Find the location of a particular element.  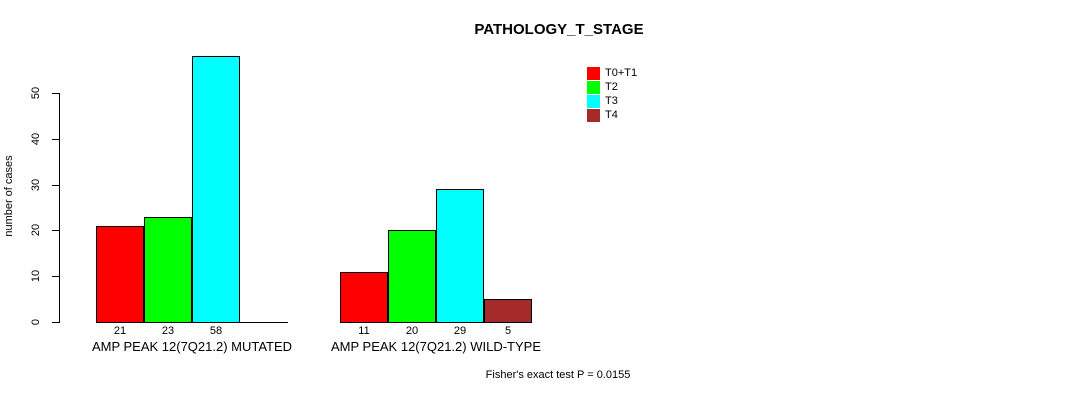

zero-bar-T4-group1 is located at coordinates (264, 322).